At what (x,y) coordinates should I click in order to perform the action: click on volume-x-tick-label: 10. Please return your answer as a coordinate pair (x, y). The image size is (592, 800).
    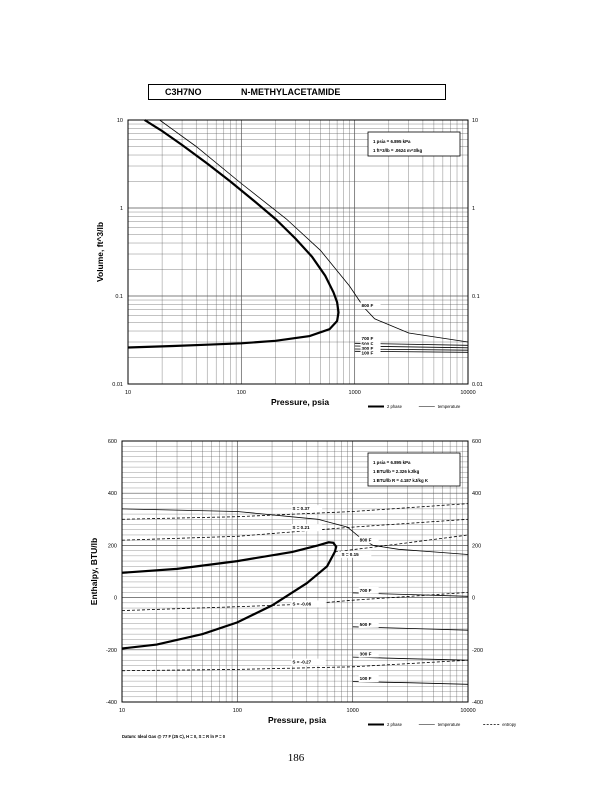
    Looking at the image, I should click on (128, 393).